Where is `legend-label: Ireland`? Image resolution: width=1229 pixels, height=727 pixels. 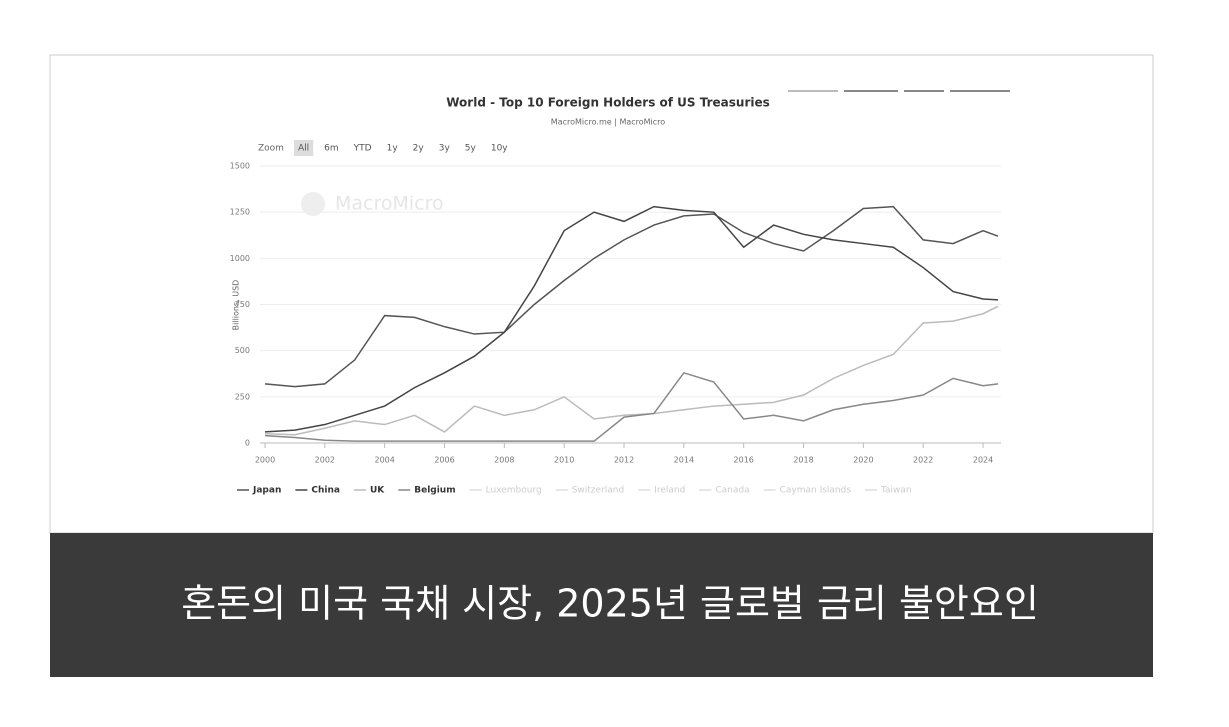 legend-label: Ireland is located at coordinates (669, 491).